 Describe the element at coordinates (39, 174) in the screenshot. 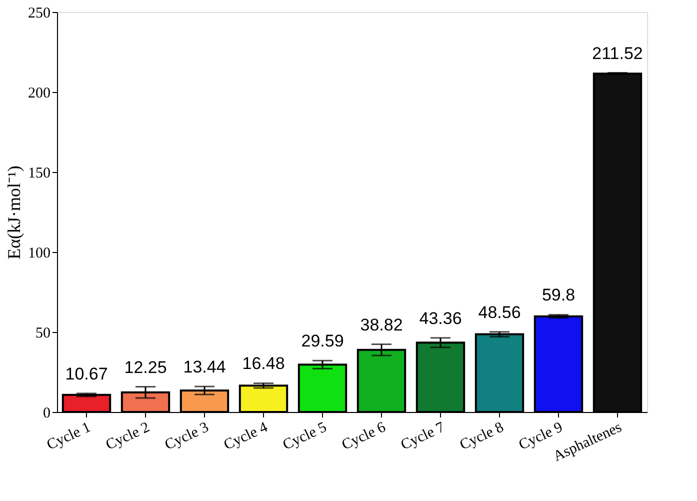

I see `y-tick-label: 150` at that location.